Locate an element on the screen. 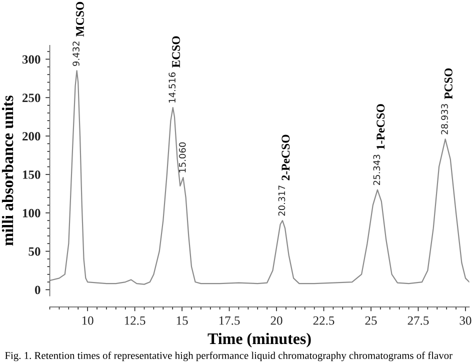 The image size is (474, 363). x-tick-label: 17.5 is located at coordinates (229, 320).